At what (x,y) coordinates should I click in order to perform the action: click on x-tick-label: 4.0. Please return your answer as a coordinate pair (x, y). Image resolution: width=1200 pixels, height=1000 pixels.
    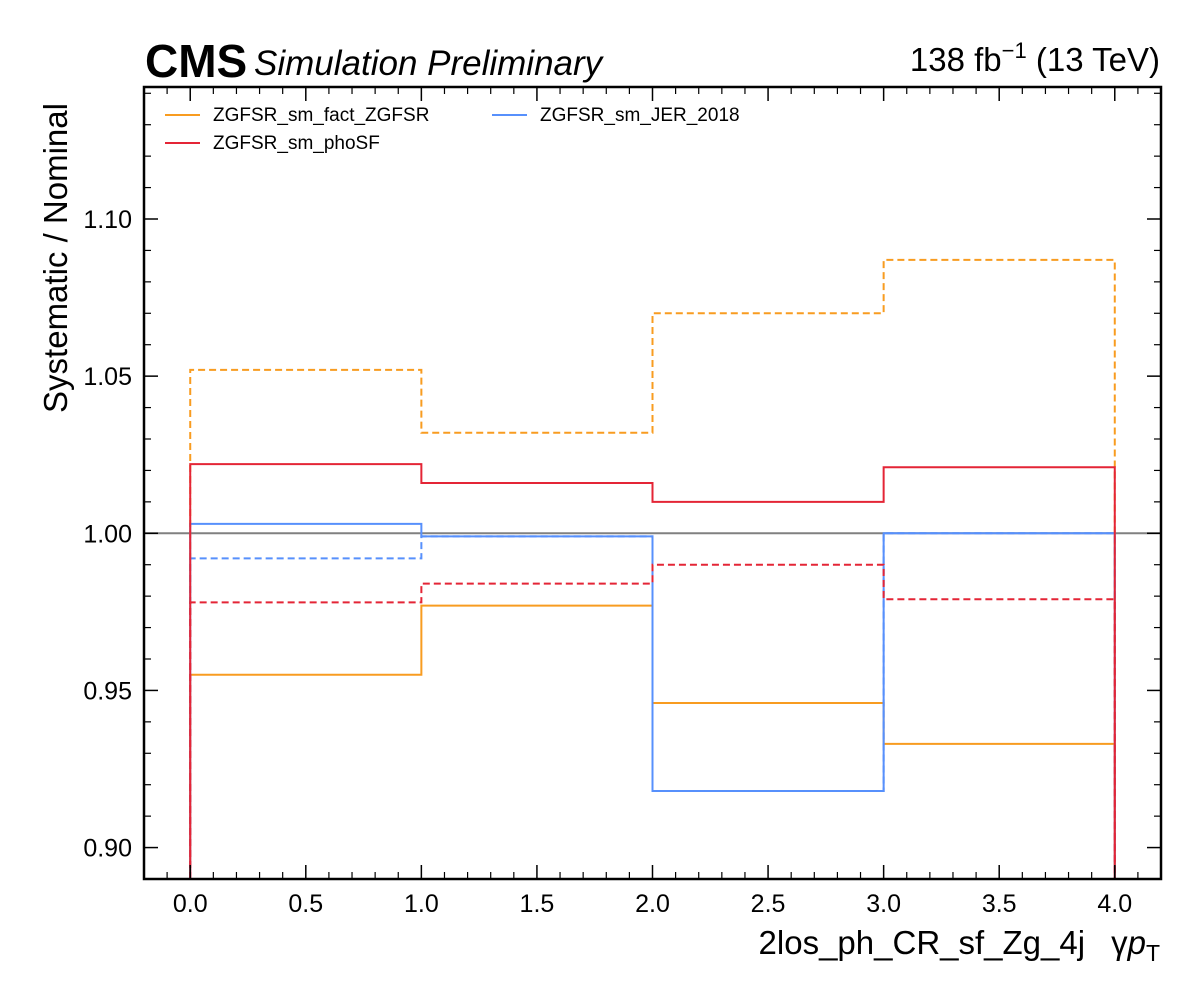
    Looking at the image, I should click on (1114, 904).